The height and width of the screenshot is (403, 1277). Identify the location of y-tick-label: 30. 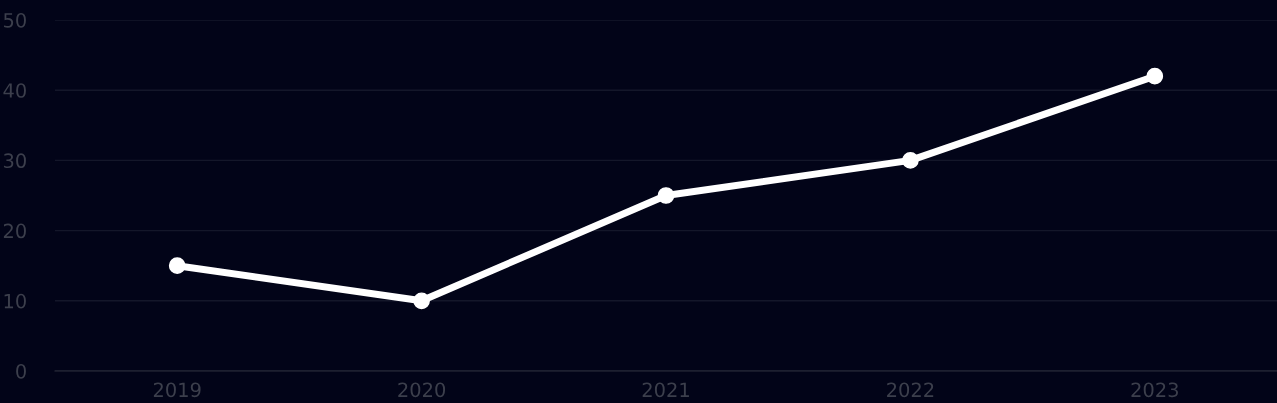
(14, 161).